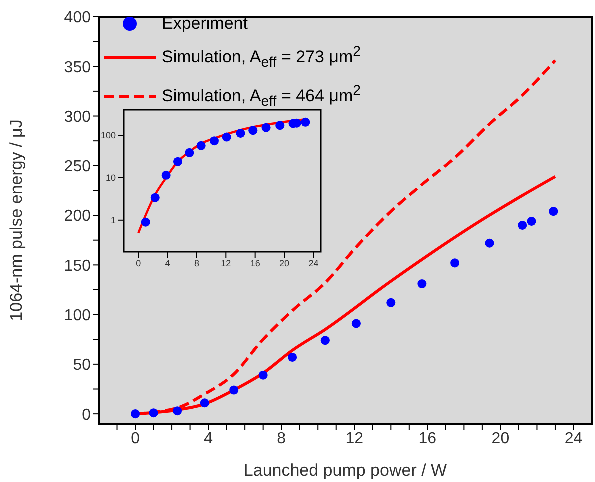 Image resolution: width=595 pixels, height=482 pixels. Describe the element at coordinates (78, 217) in the screenshot. I see `y-tick-label: 200` at that location.